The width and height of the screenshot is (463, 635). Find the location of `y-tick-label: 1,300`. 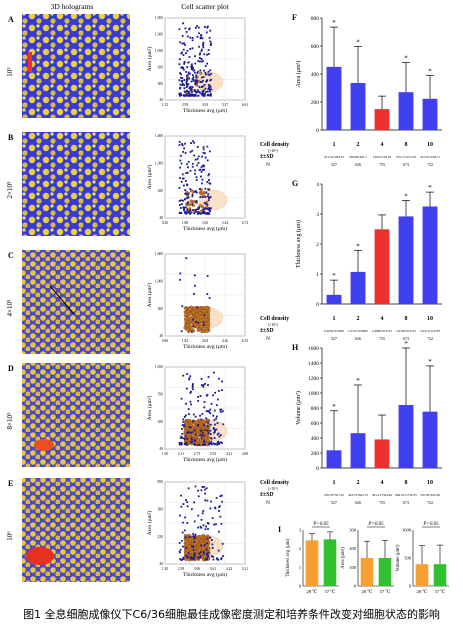

y-tick-label: 1,300 is located at coordinates (159, 164).